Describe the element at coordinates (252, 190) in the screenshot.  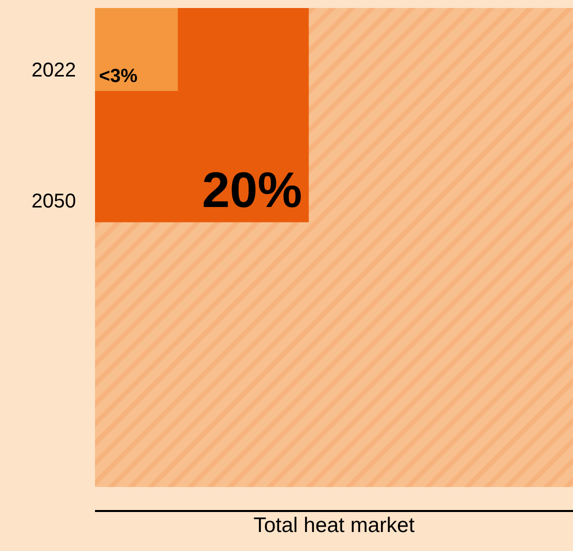
I see `data-label: 20%` at that location.